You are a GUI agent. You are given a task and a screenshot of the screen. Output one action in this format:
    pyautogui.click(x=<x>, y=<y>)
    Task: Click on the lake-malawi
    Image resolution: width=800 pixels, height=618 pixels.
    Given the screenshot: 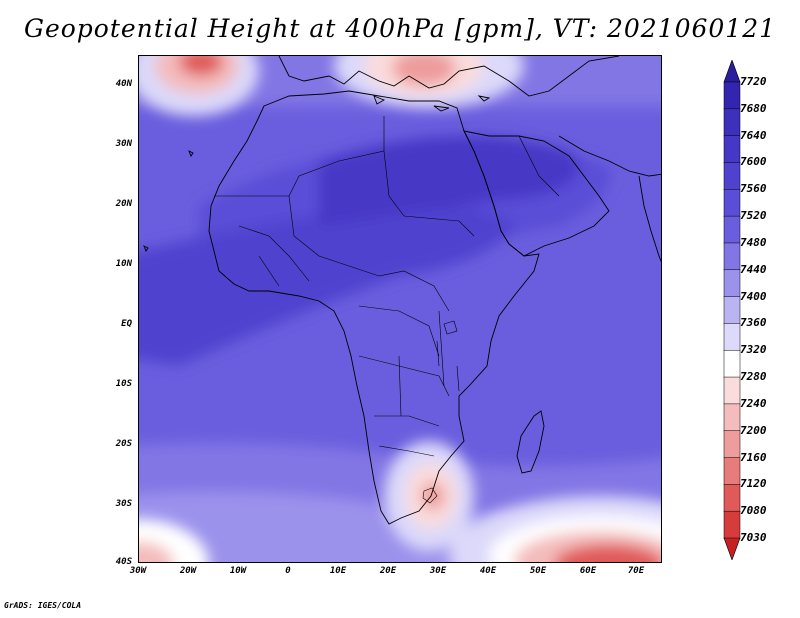 What is the action you would take?
    pyautogui.click(x=458, y=378)
    